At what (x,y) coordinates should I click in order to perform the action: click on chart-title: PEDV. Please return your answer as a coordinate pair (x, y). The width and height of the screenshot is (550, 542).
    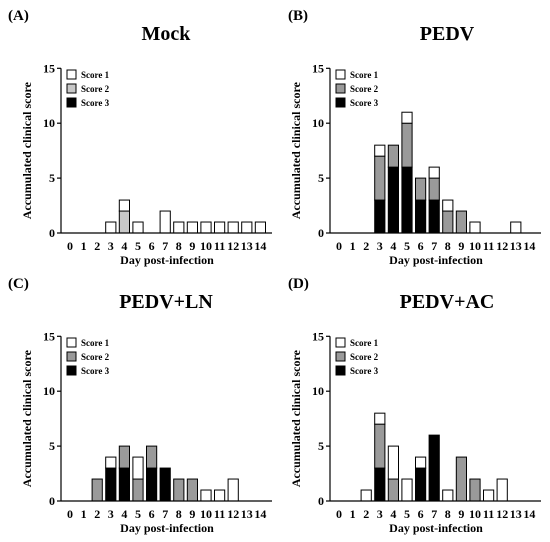
    Looking at the image, I should click on (447, 34).